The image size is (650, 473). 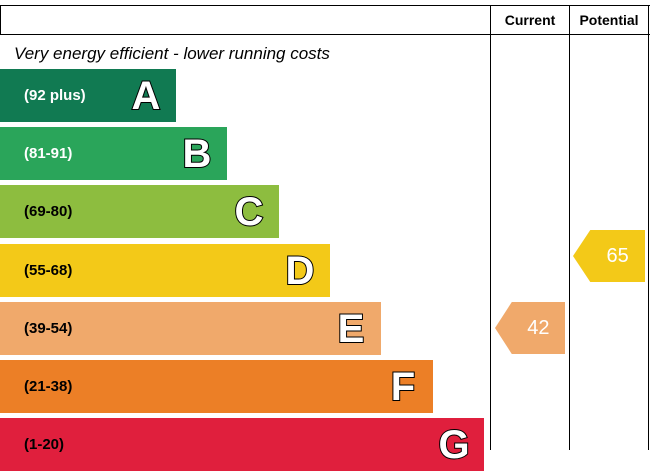 What do you see at coordinates (113, 153) in the screenshot?
I see `band-b: (81-91) B` at bounding box center [113, 153].